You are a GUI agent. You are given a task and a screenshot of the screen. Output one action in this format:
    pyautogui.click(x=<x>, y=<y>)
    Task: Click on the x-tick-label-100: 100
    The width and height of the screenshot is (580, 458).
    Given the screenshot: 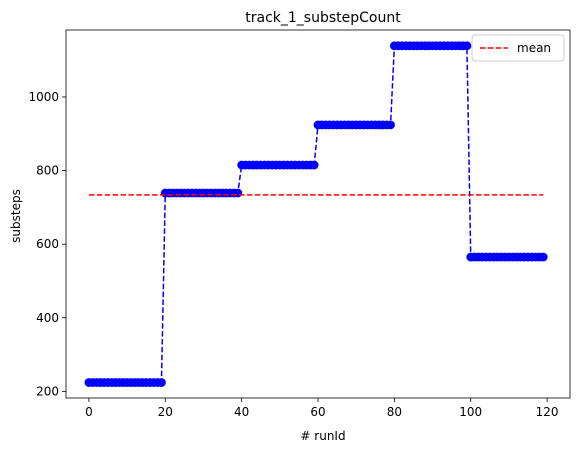 What is the action you would take?
    pyautogui.click(x=470, y=412)
    